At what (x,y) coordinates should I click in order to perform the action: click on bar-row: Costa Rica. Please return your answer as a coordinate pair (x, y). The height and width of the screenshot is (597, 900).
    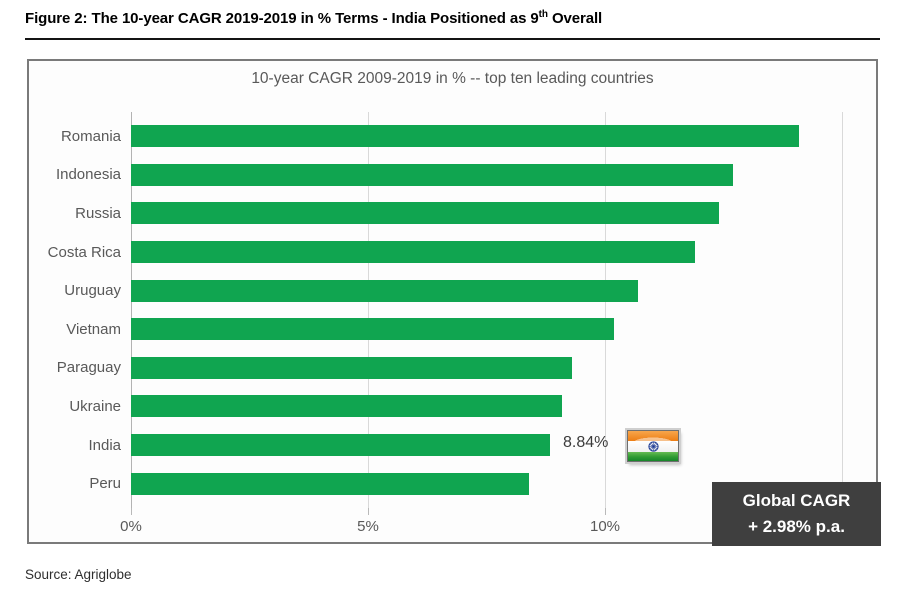
    Looking at the image, I should click on (438, 252).